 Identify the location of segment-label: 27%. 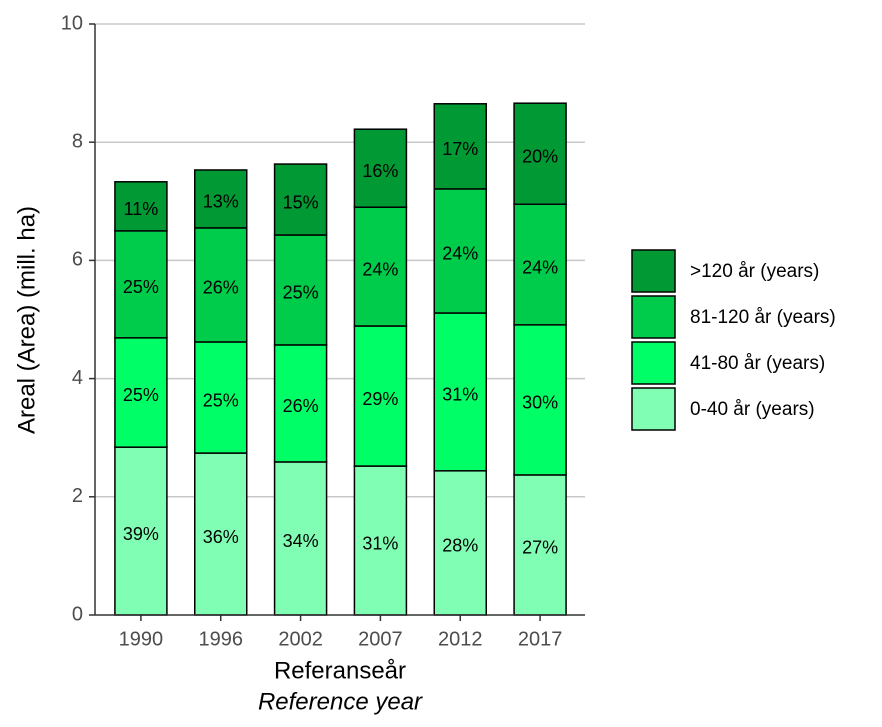
(540, 548).